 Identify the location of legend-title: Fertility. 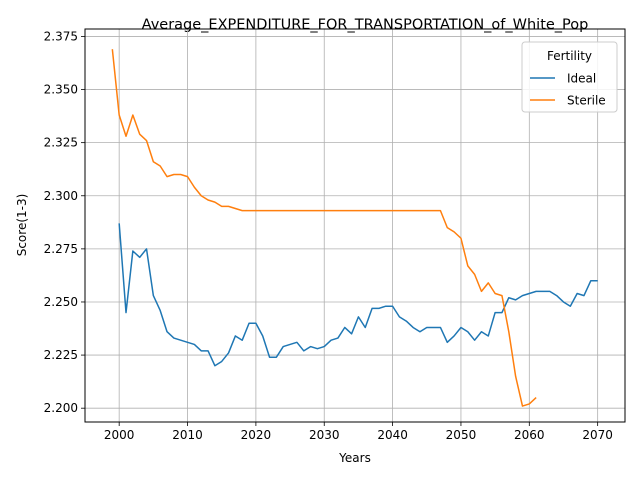
(569, 56).